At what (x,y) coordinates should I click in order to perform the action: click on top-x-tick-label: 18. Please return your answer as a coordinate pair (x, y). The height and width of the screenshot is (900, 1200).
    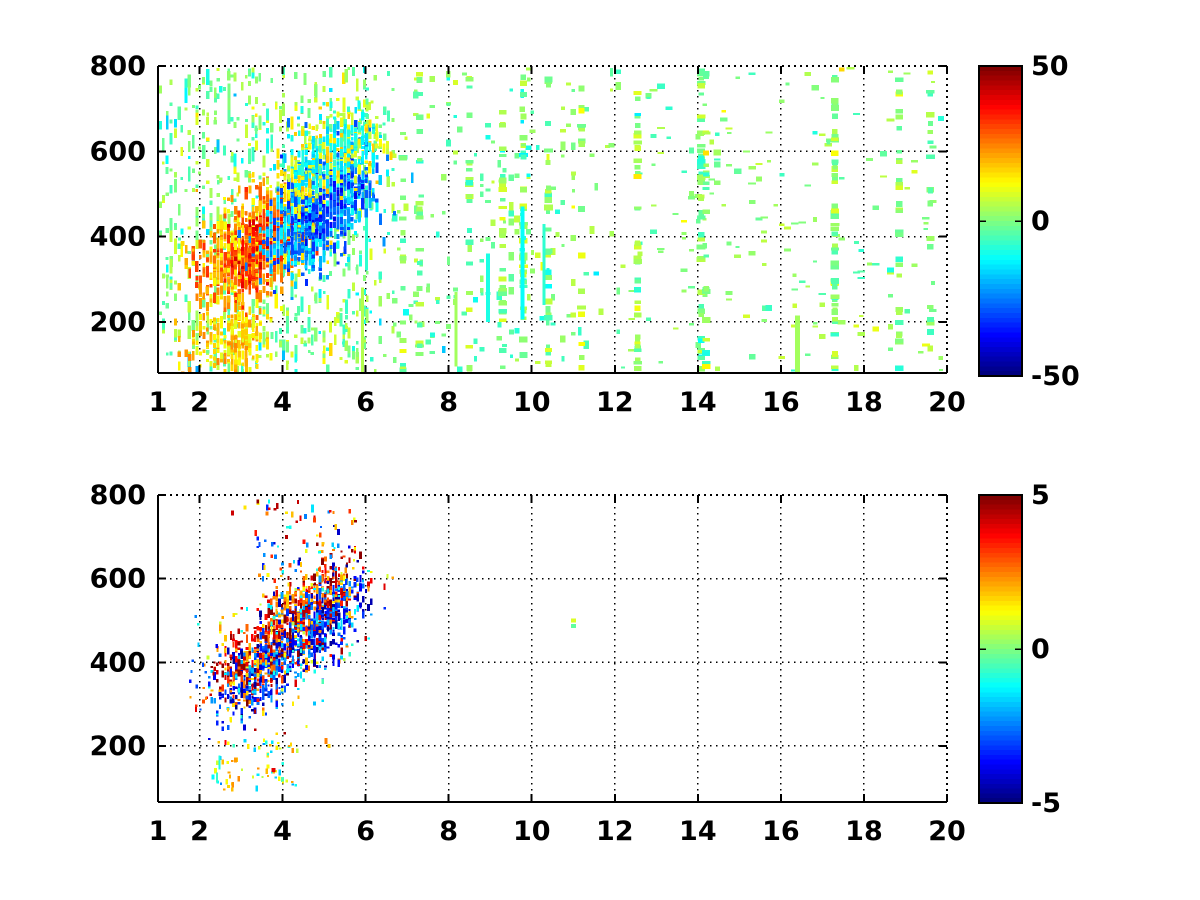
    Looking at the image, I should click on (864, 402).